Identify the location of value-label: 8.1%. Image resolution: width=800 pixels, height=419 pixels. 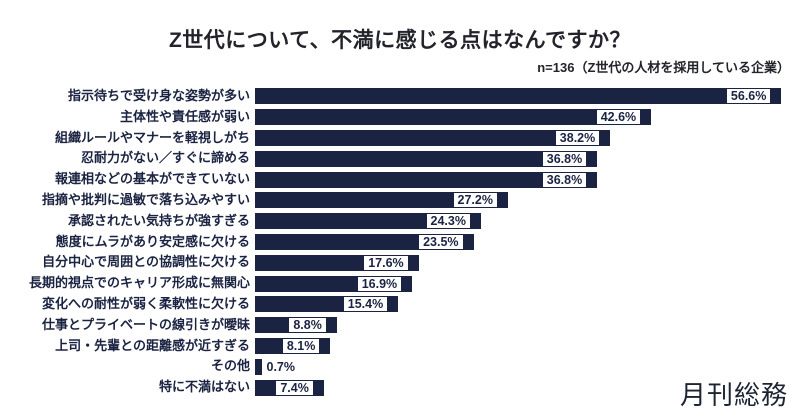
(301, 345).